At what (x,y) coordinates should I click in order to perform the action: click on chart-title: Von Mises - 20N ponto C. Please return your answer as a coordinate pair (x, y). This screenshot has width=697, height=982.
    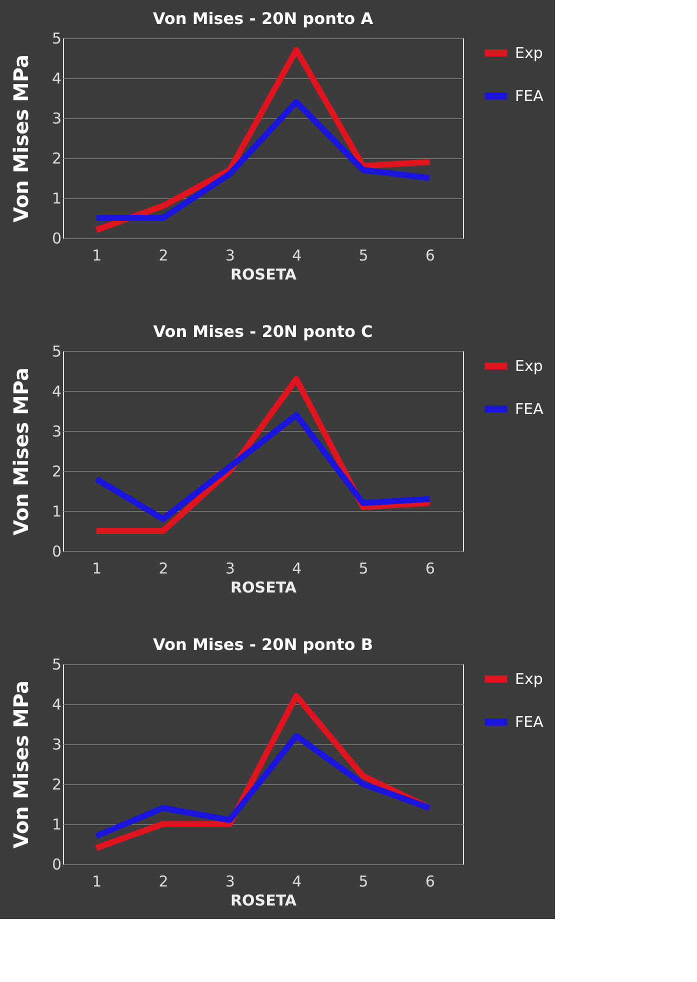
    Looking at the image, I should click on (263, 331).